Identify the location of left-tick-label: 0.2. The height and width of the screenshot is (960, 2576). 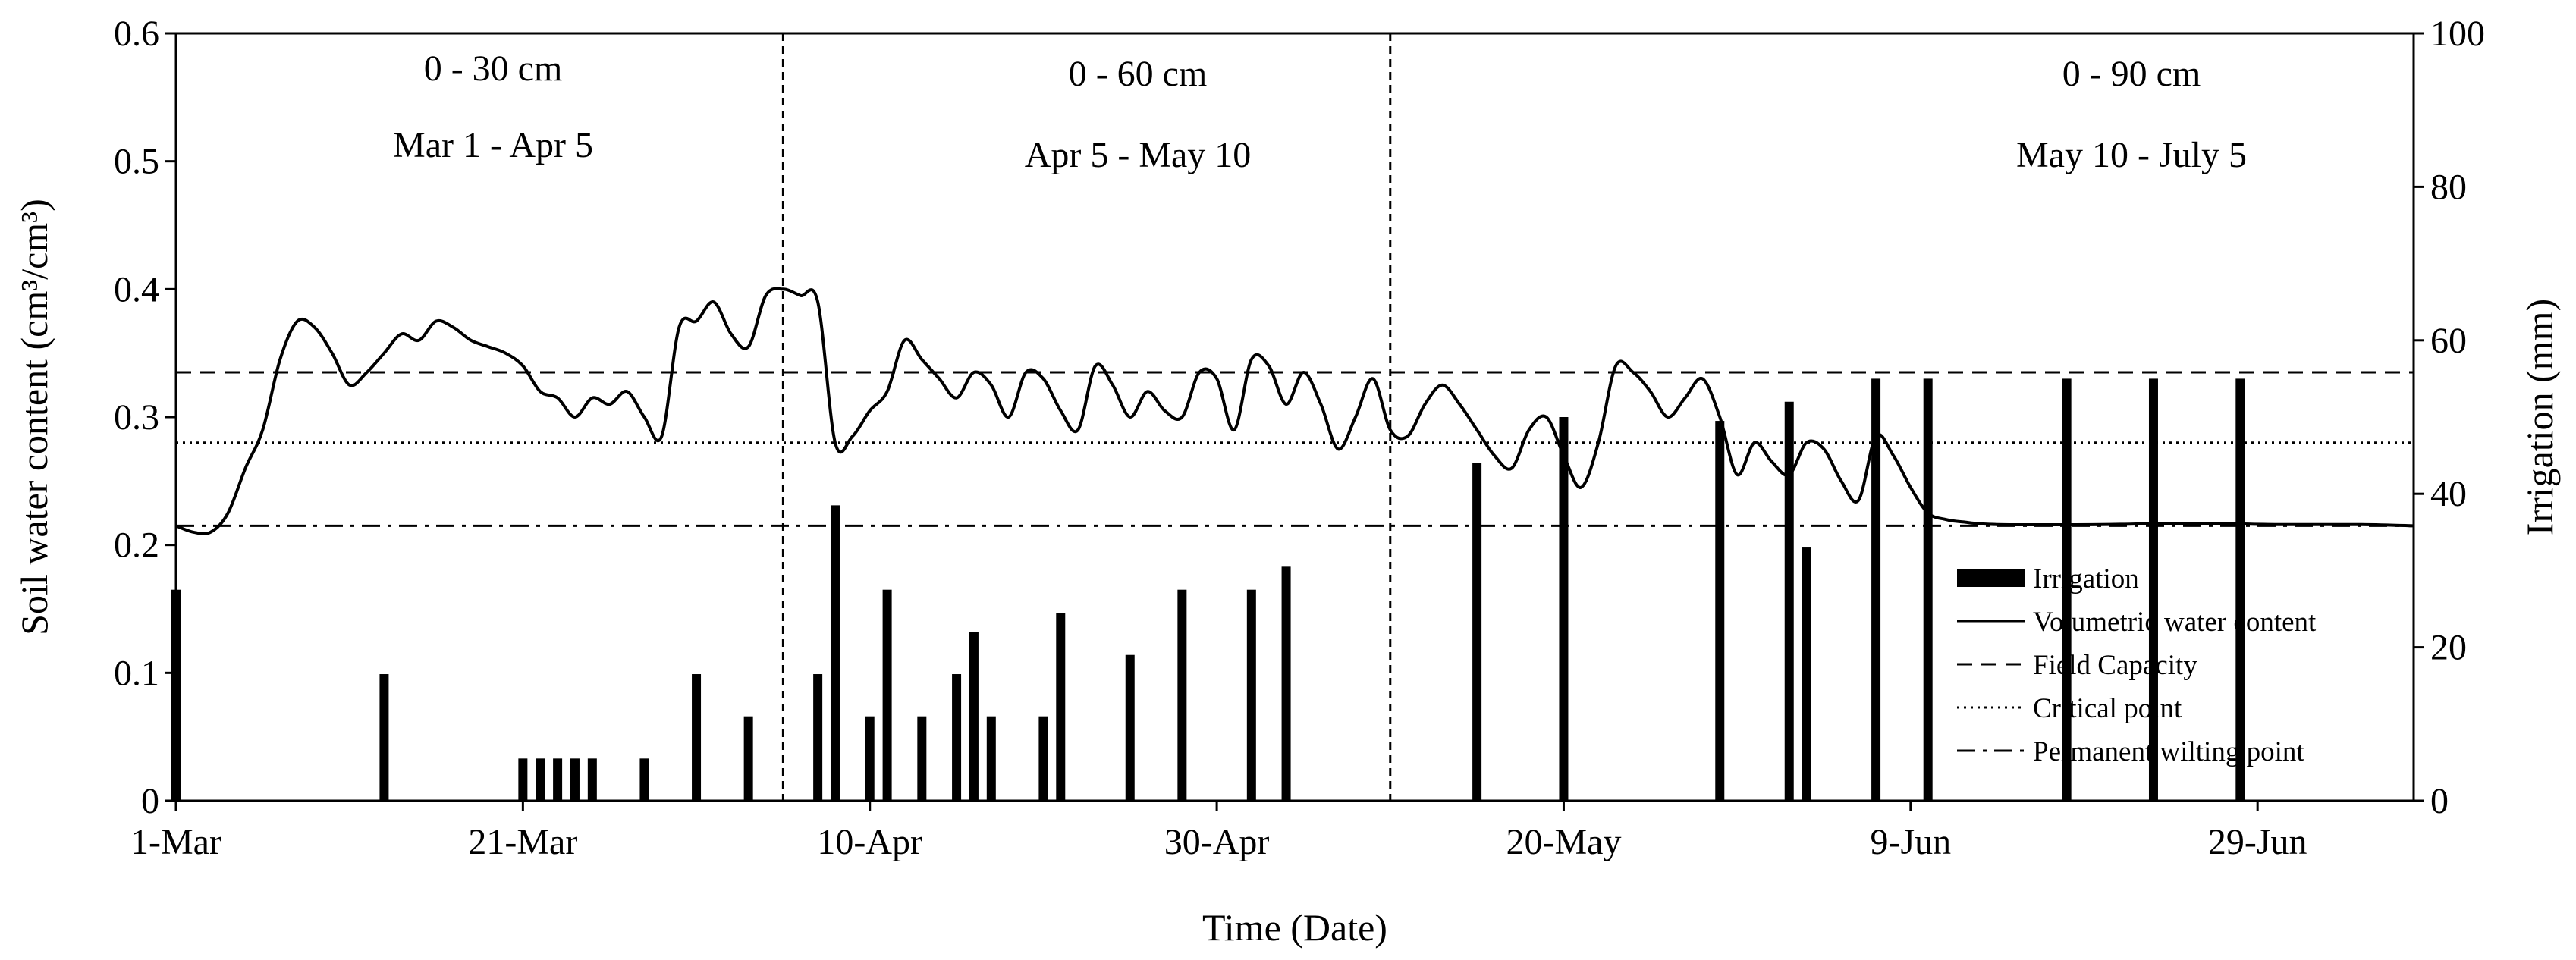
(136, 545).